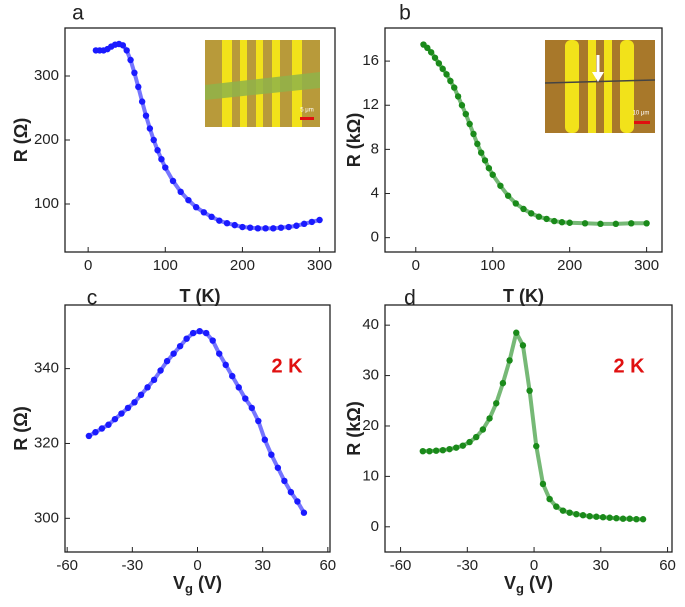 This screenshot has width=685, height=607. Describe the element at coordinates (405, 13) in the screenshot. I see `panel-label: b` at that location.